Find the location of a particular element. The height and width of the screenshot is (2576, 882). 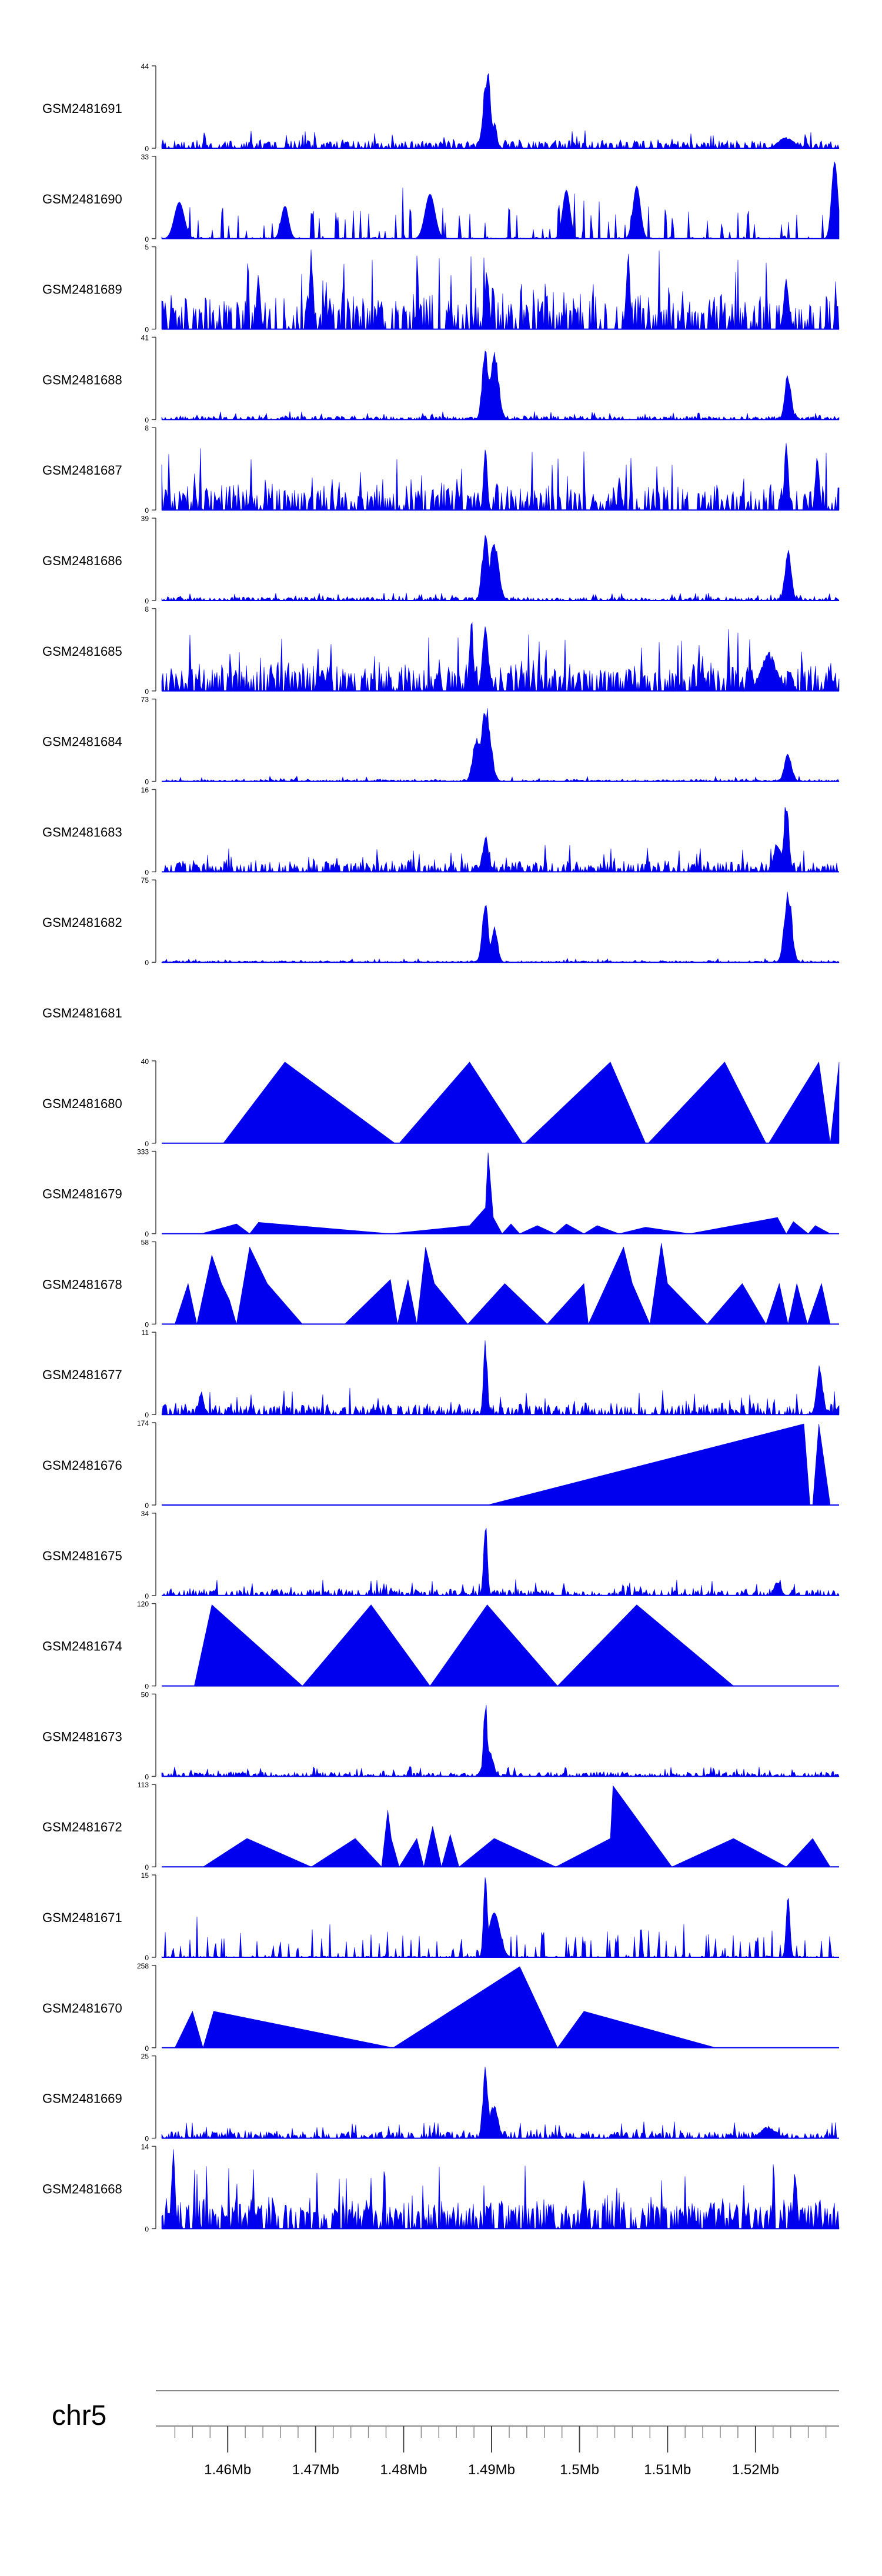

y-axis-max-label: 75 is located at coordinates (145, 880).